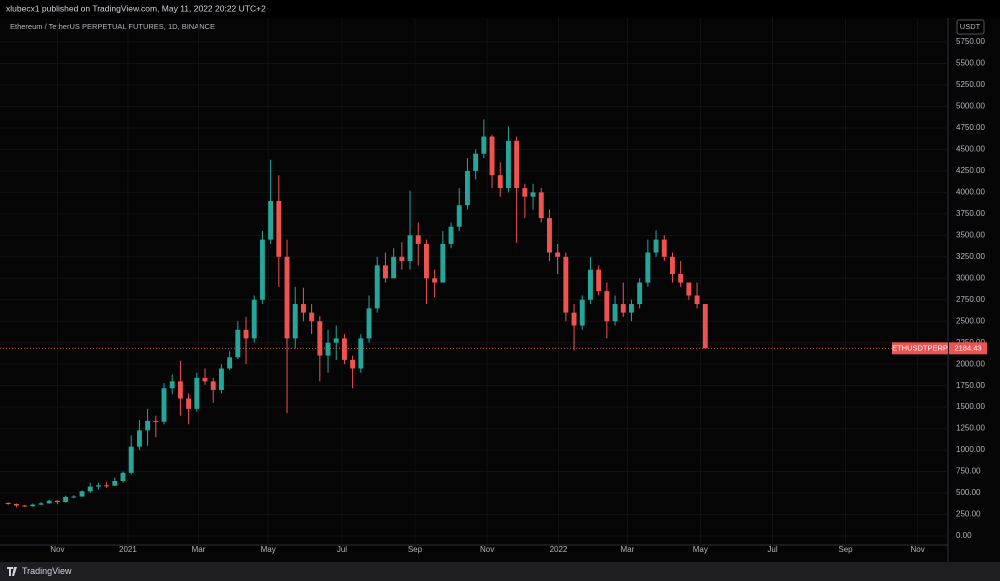  What do you see at coordinates (968, 514) in the screenshot?
I see `y-tick-label: 250.00` at bounding box center [968, 514].